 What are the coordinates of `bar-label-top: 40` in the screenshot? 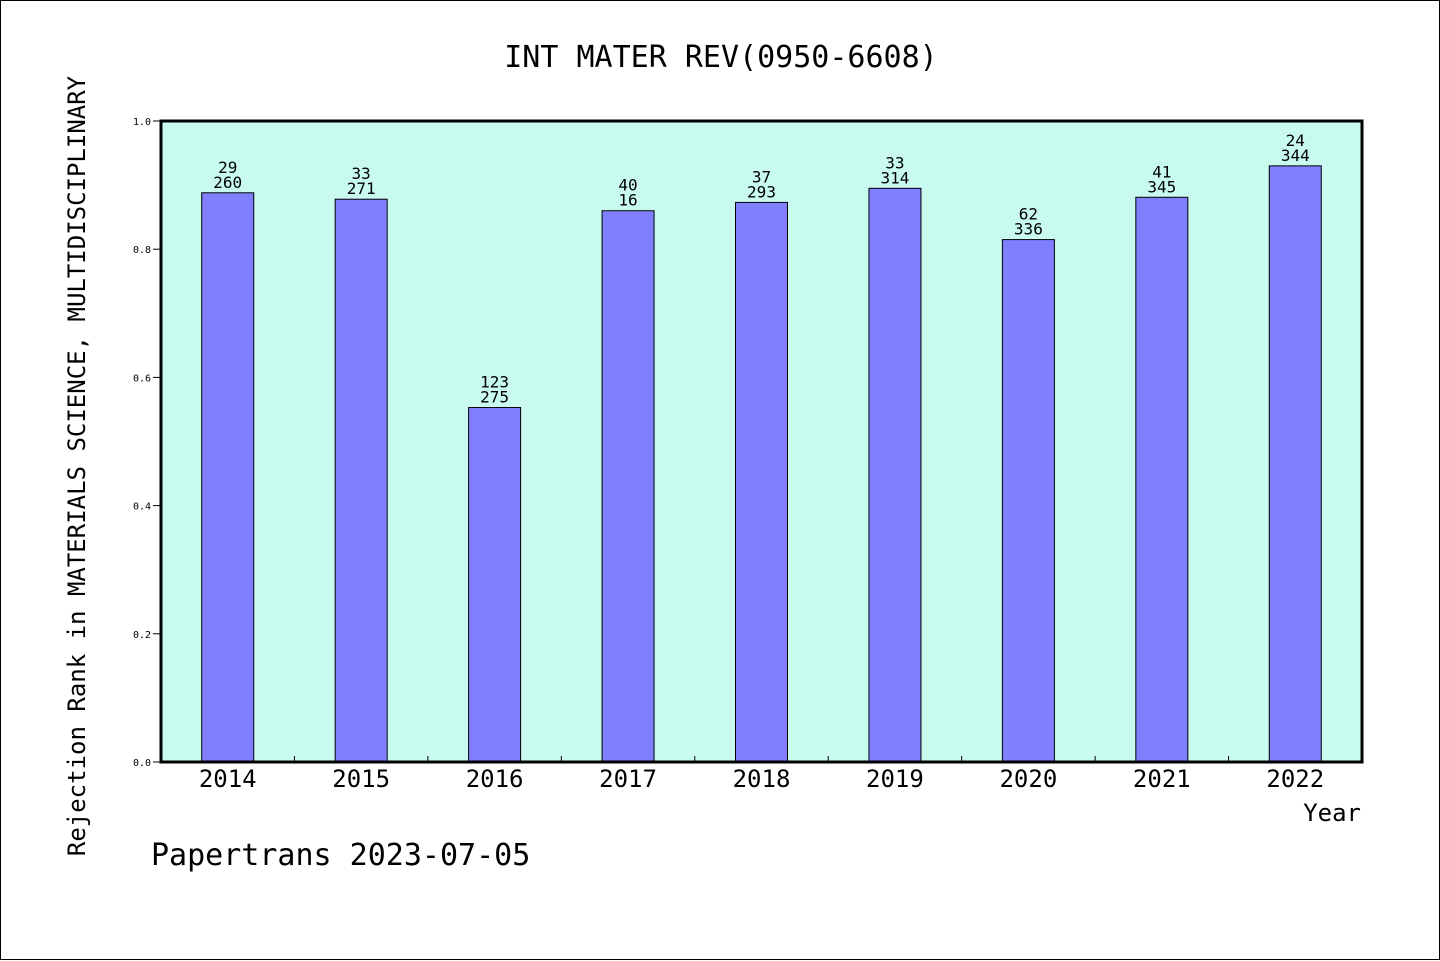 It's located at (627, 185).